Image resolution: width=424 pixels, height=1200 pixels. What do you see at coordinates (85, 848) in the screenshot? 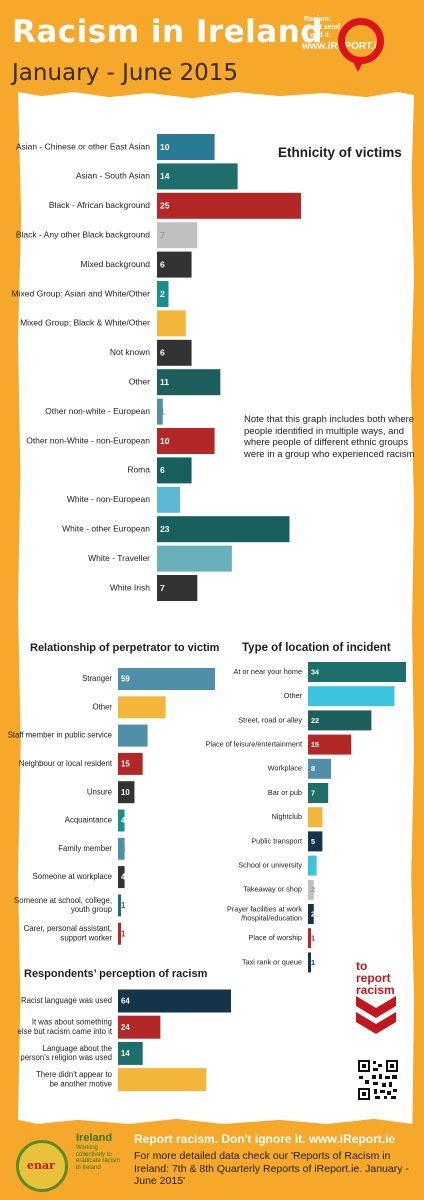
I see `category-label: Family member` at bounding box center [85, 848].